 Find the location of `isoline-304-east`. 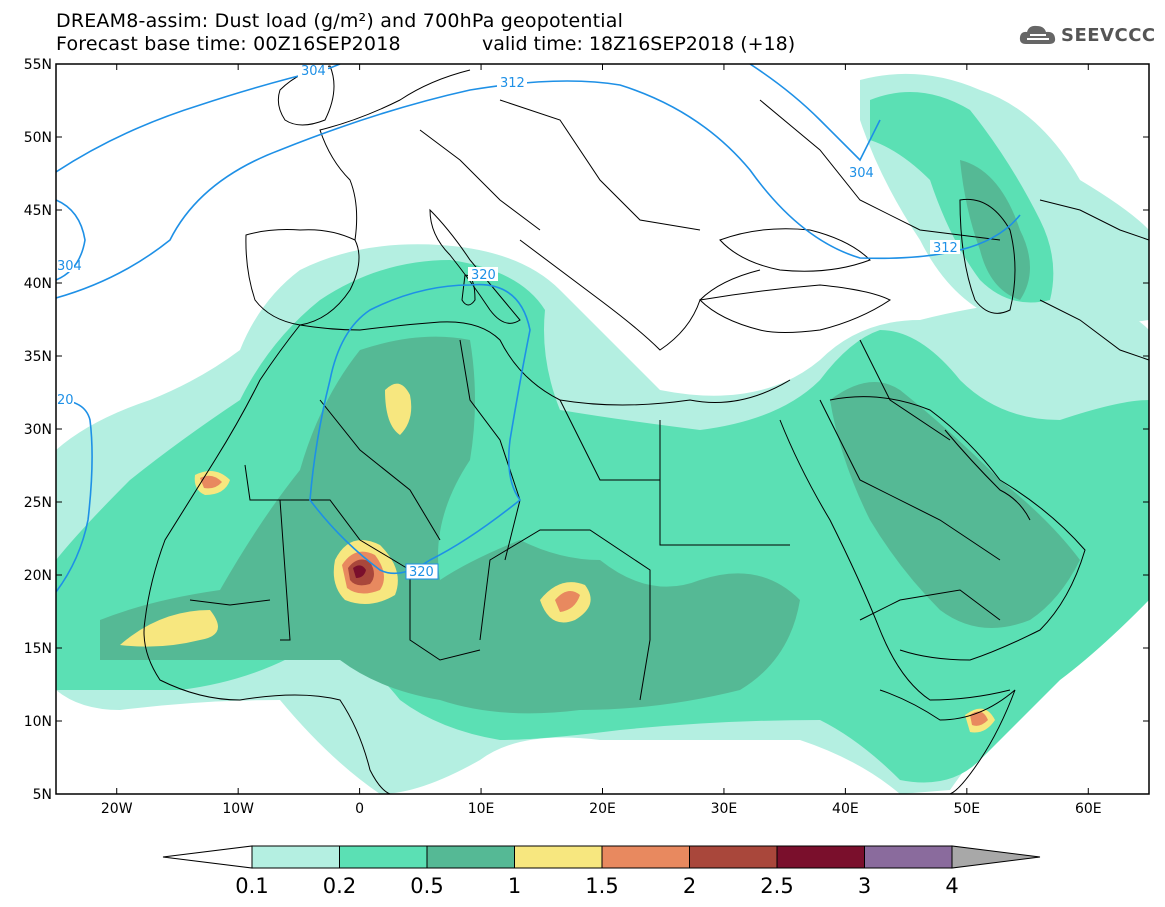

isoline-304-east is located at coordinates (815, 113).